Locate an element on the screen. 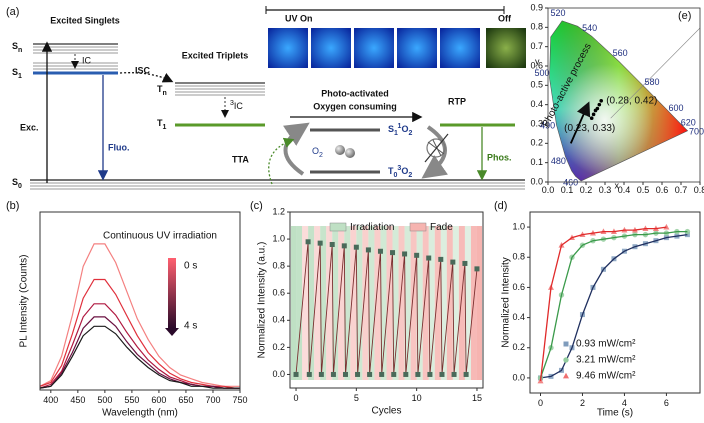 This screenshot has height=423, width=704. x-tick-label: 6 is located at coordinates (666, 403).